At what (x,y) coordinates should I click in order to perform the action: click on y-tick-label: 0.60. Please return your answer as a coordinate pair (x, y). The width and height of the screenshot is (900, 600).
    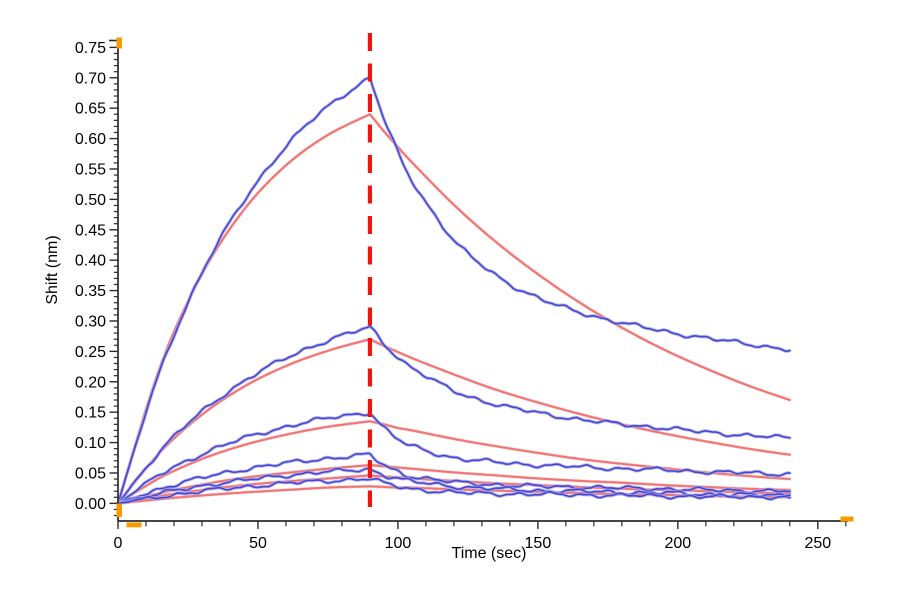
    Looking at the image, I should click on (90, 139).